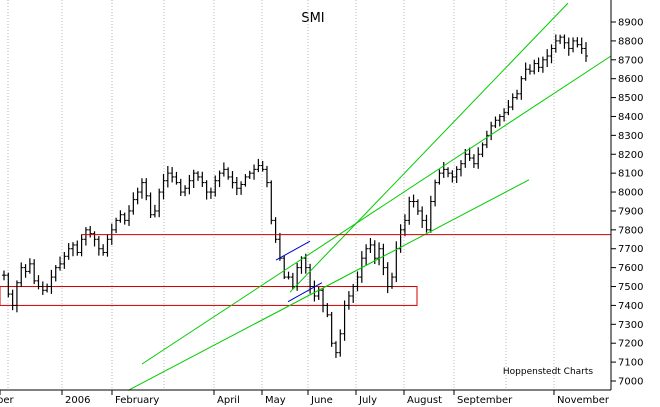  Describe the element at coordinates (583, 400) in the screenshot. I see `x-tick-label: November` at that location.